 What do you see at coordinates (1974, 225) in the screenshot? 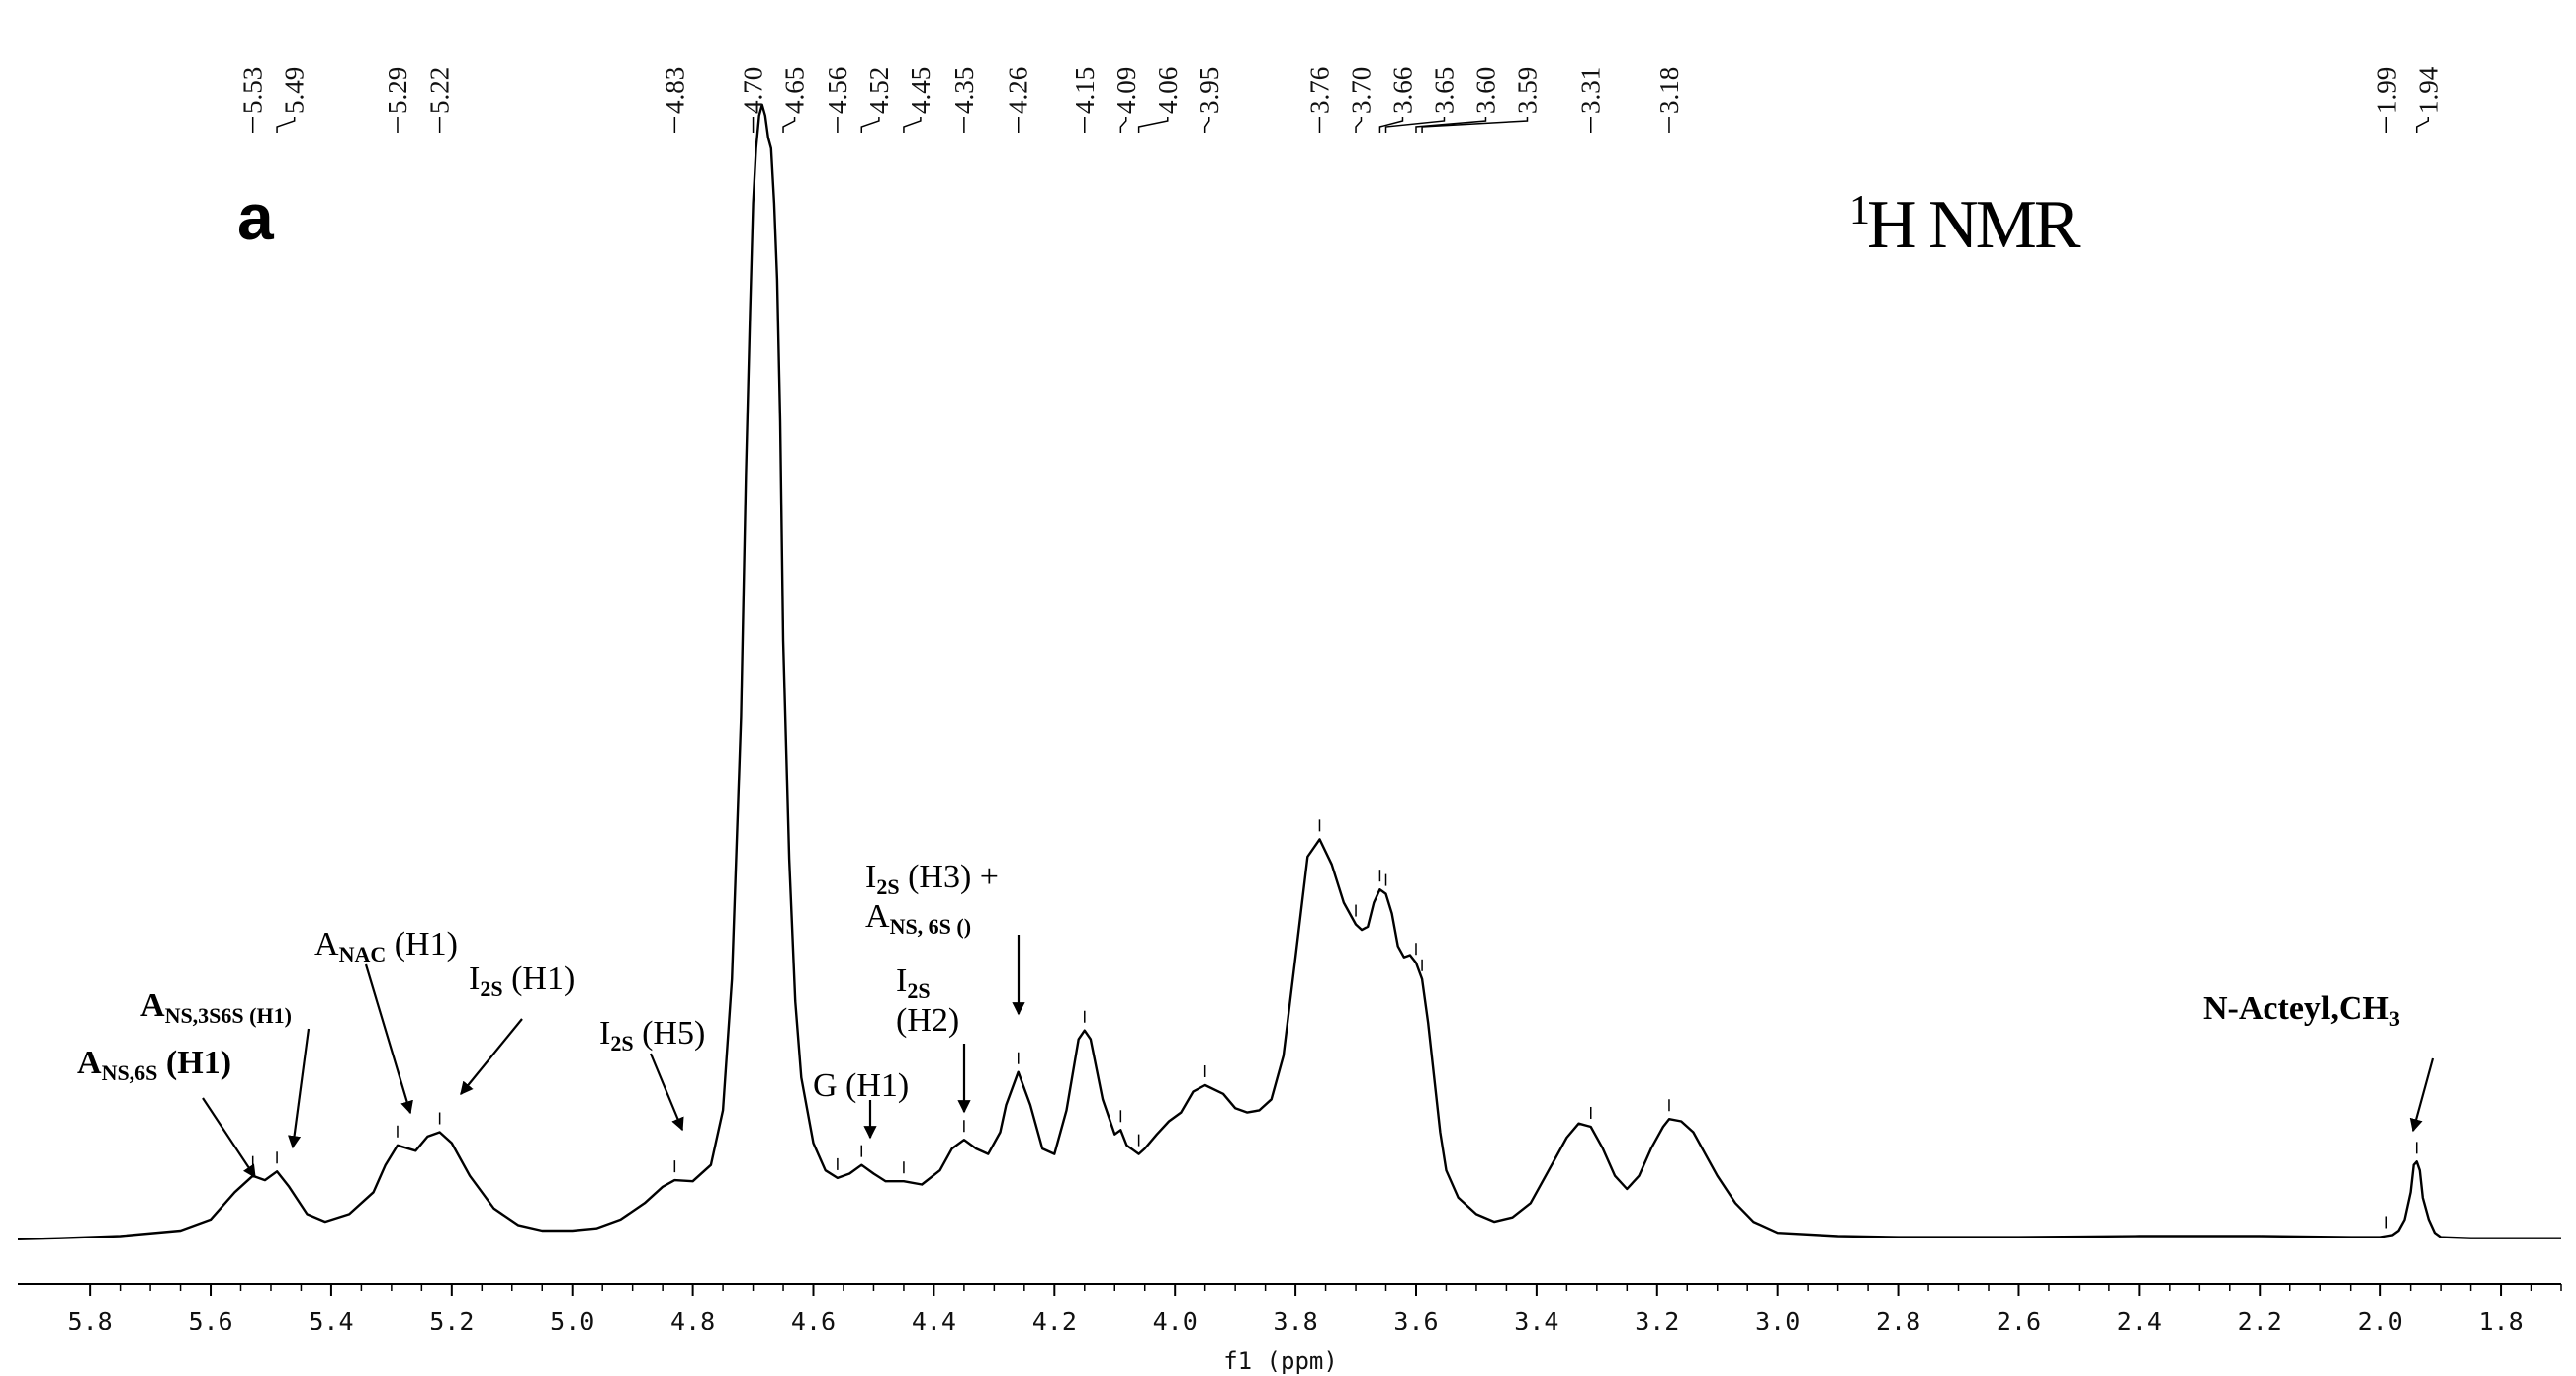
I see `chart-title-text: H NMR` at bounding box center [1974, 225].